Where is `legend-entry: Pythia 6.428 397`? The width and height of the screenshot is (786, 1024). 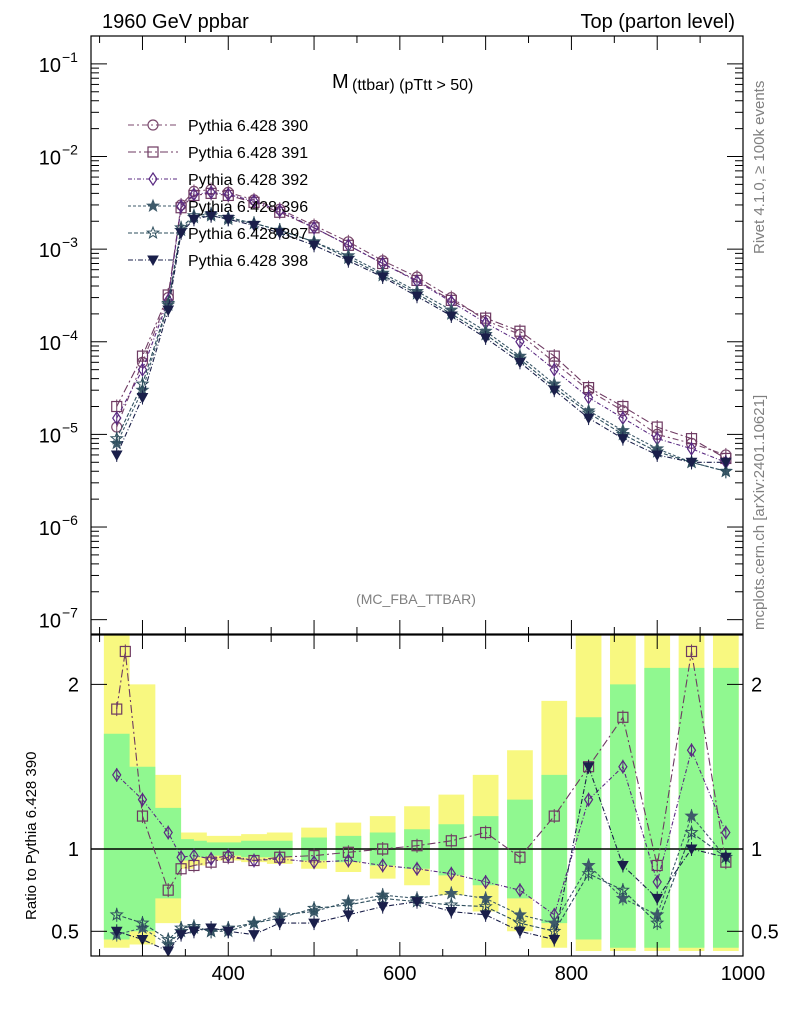 legend-entry: Pythia 6.428 397 is located at coordinates (218, 234).